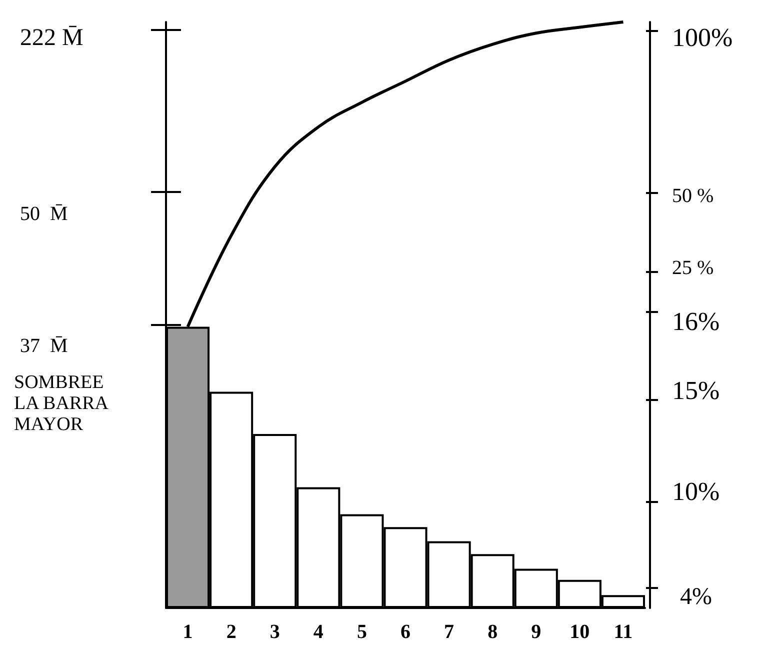 This screenshot has width=758, height=653. What do you see at coordinates (318, 632) in the screenshot?
I see `x-tick-label: 4` at bounding box center [318, 632].